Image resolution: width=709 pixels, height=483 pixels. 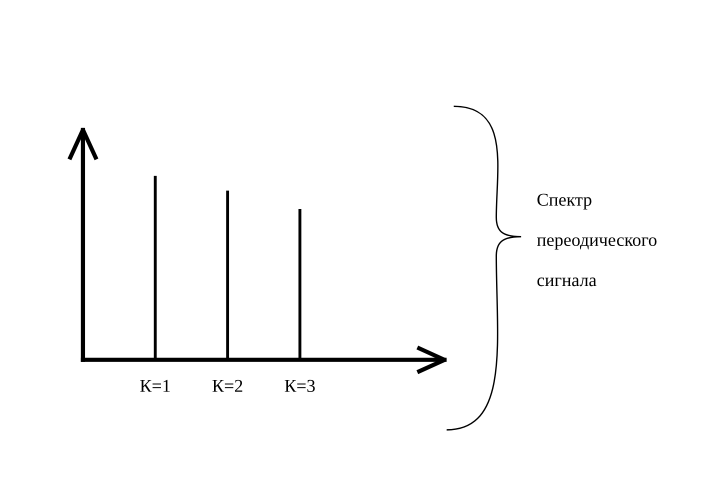 What do you see at coordinates (299, 386) in the screenshot?
I see `x-tick-label: К=3` at bounding box center [299, 386].